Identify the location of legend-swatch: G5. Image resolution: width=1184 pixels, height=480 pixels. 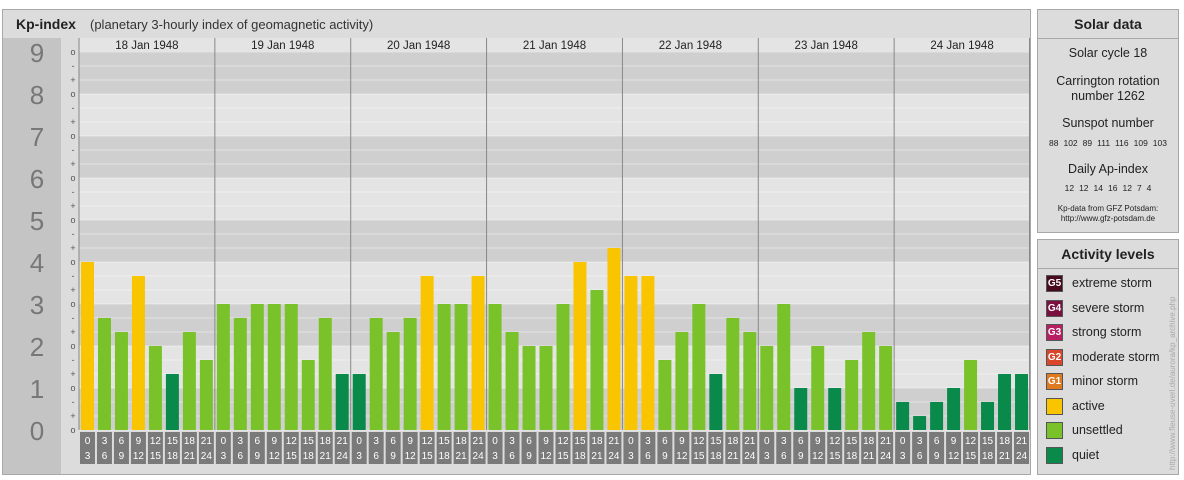
(1054, 283).